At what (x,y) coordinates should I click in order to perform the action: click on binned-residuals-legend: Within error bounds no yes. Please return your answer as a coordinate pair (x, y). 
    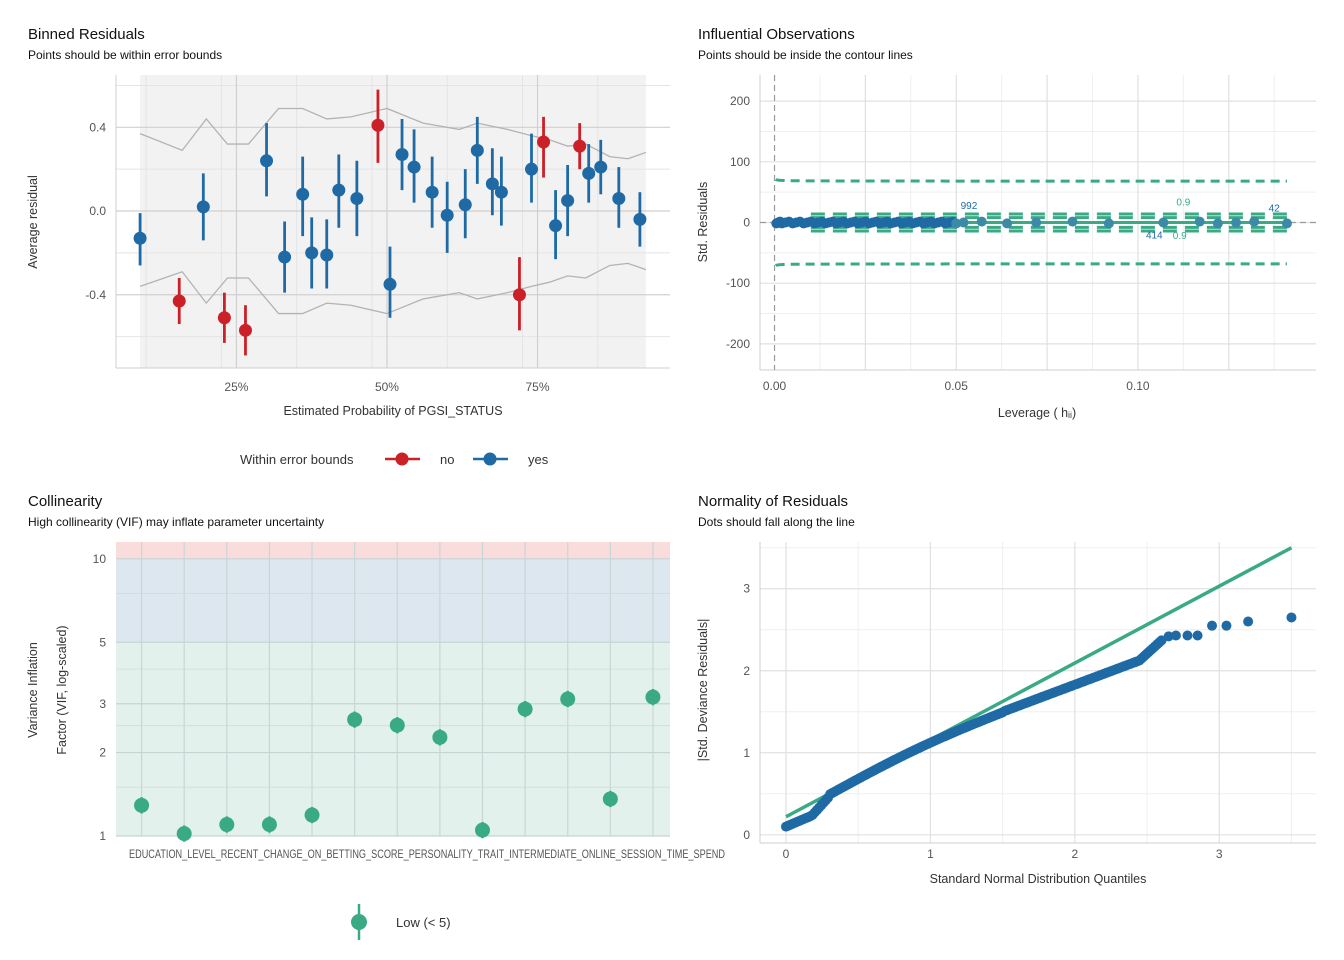
    Looking at the image, I should click on (394, 459).